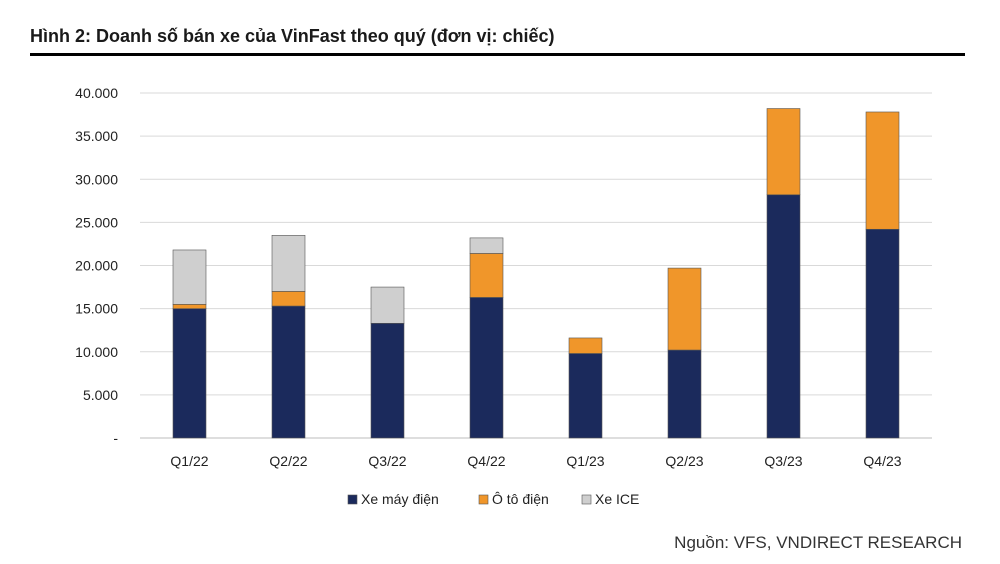  I want to click on legend-label: Xe ICE, so click(617, 499).